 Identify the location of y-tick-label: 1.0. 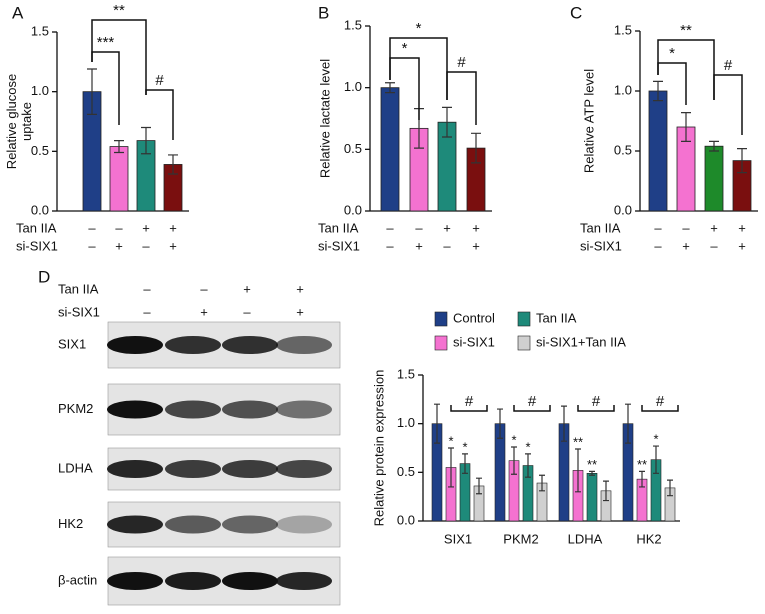
(623, 89).